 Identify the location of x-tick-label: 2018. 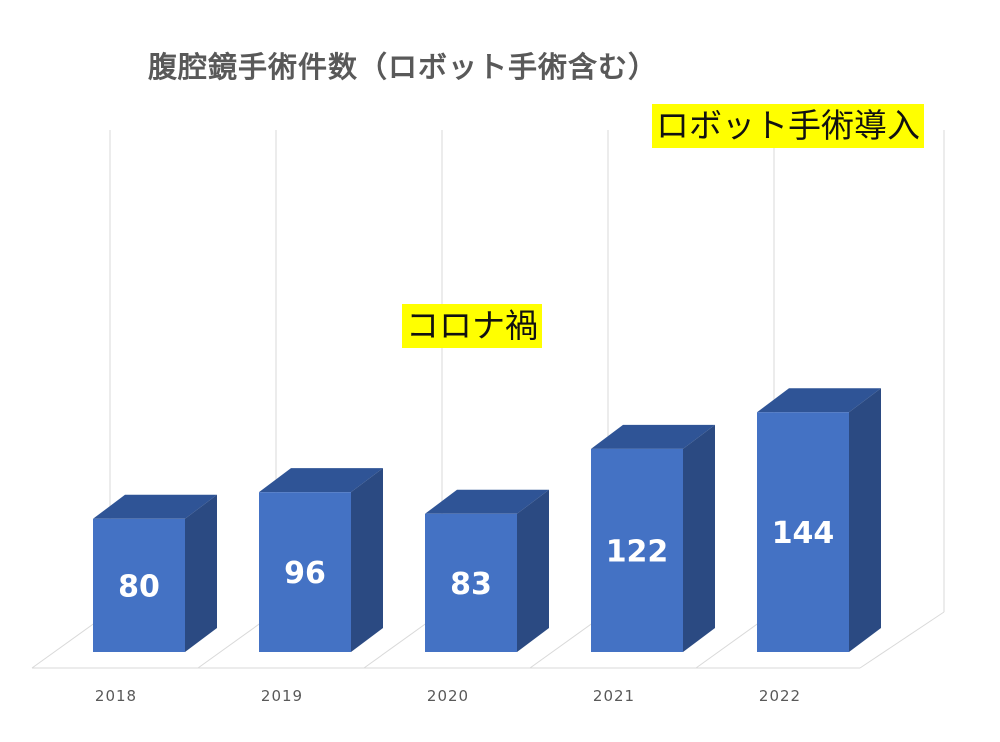
(116, 696).